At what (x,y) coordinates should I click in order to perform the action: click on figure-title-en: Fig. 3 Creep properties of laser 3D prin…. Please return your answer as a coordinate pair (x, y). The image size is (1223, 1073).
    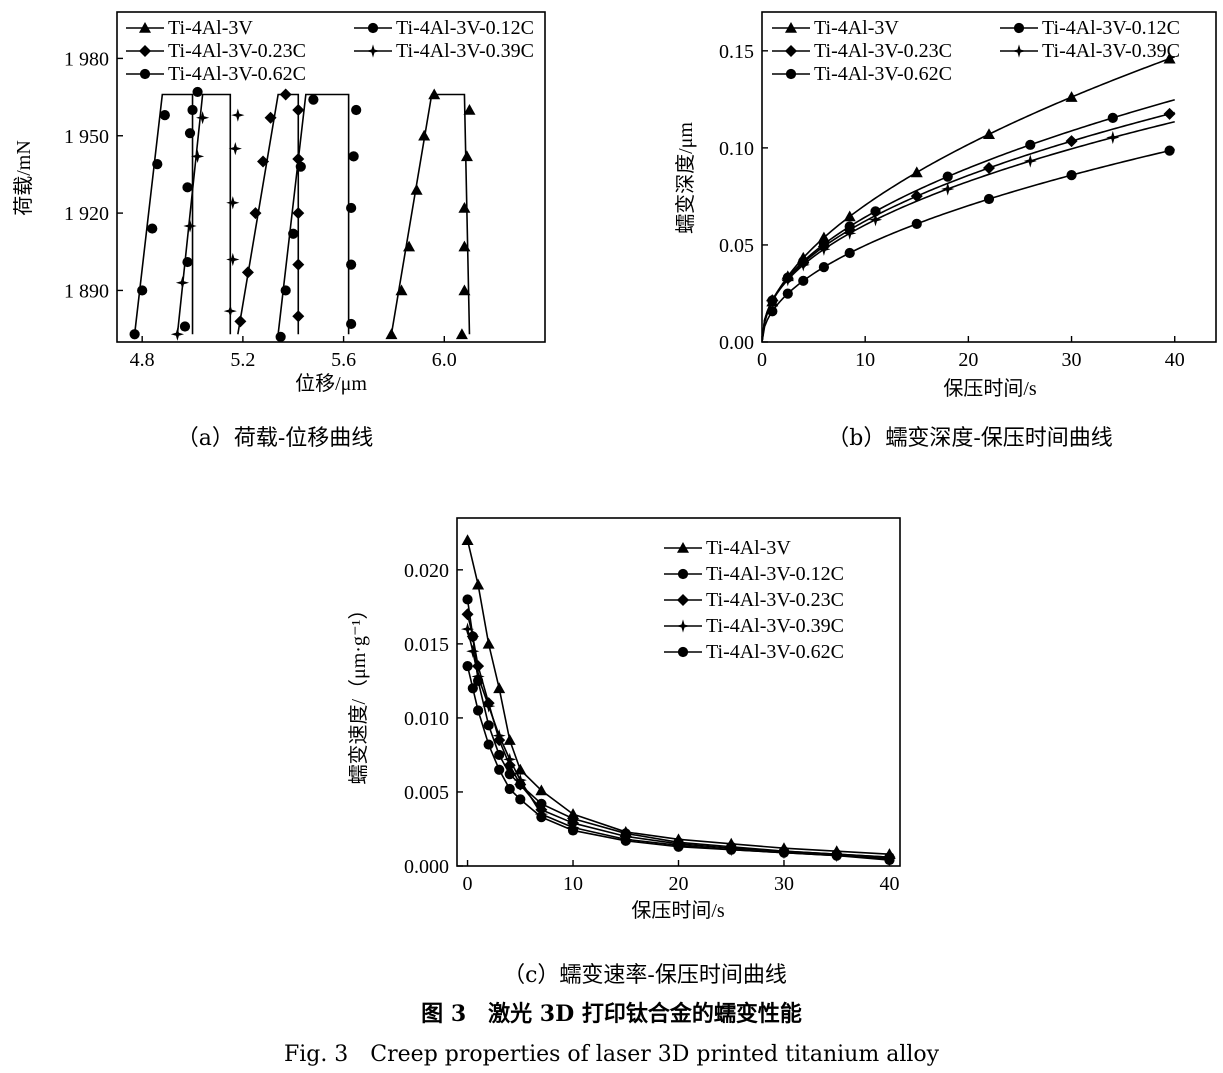
    Looking at the image, I should click on (611, 1054).